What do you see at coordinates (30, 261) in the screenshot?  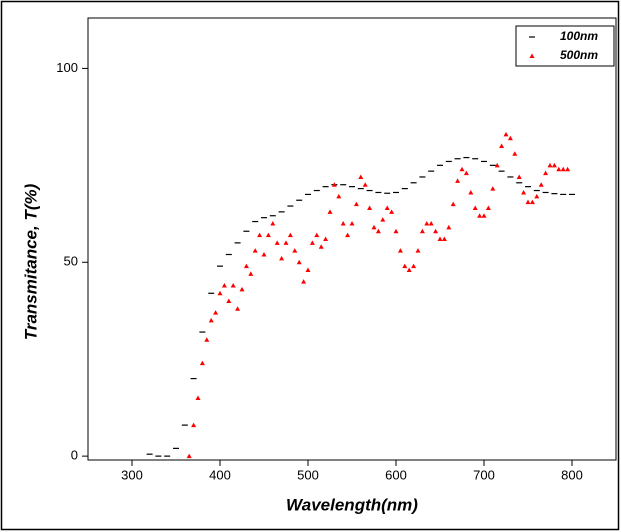 I see `y-axis-label: Transmitance, T(%)` at bounding box center [30, 261].